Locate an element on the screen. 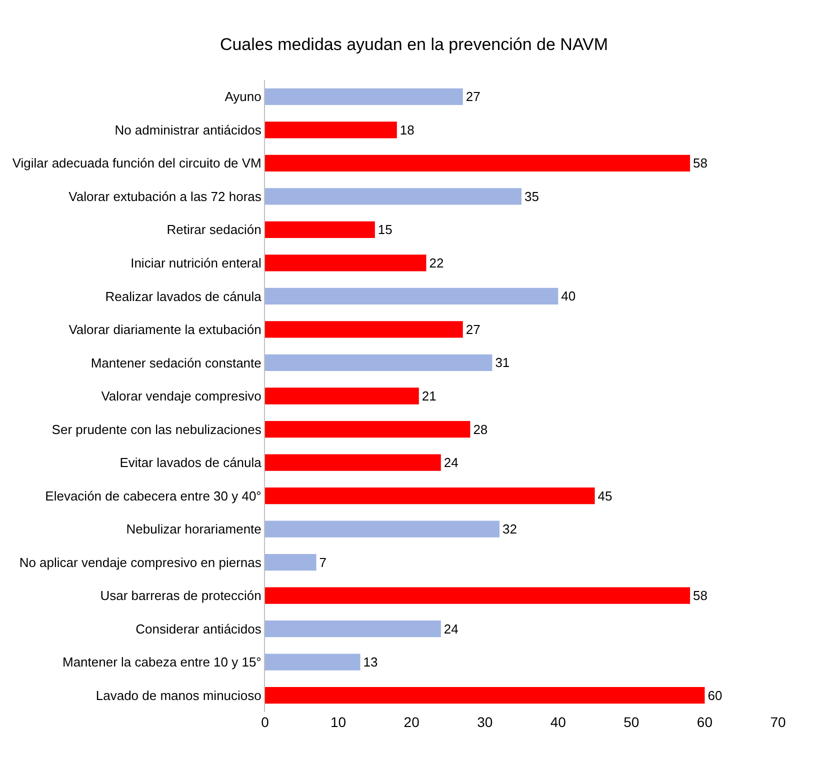  y-tick-label: Elevación de cabecera entre 30 y 40° is located at coordinates (153, 496).